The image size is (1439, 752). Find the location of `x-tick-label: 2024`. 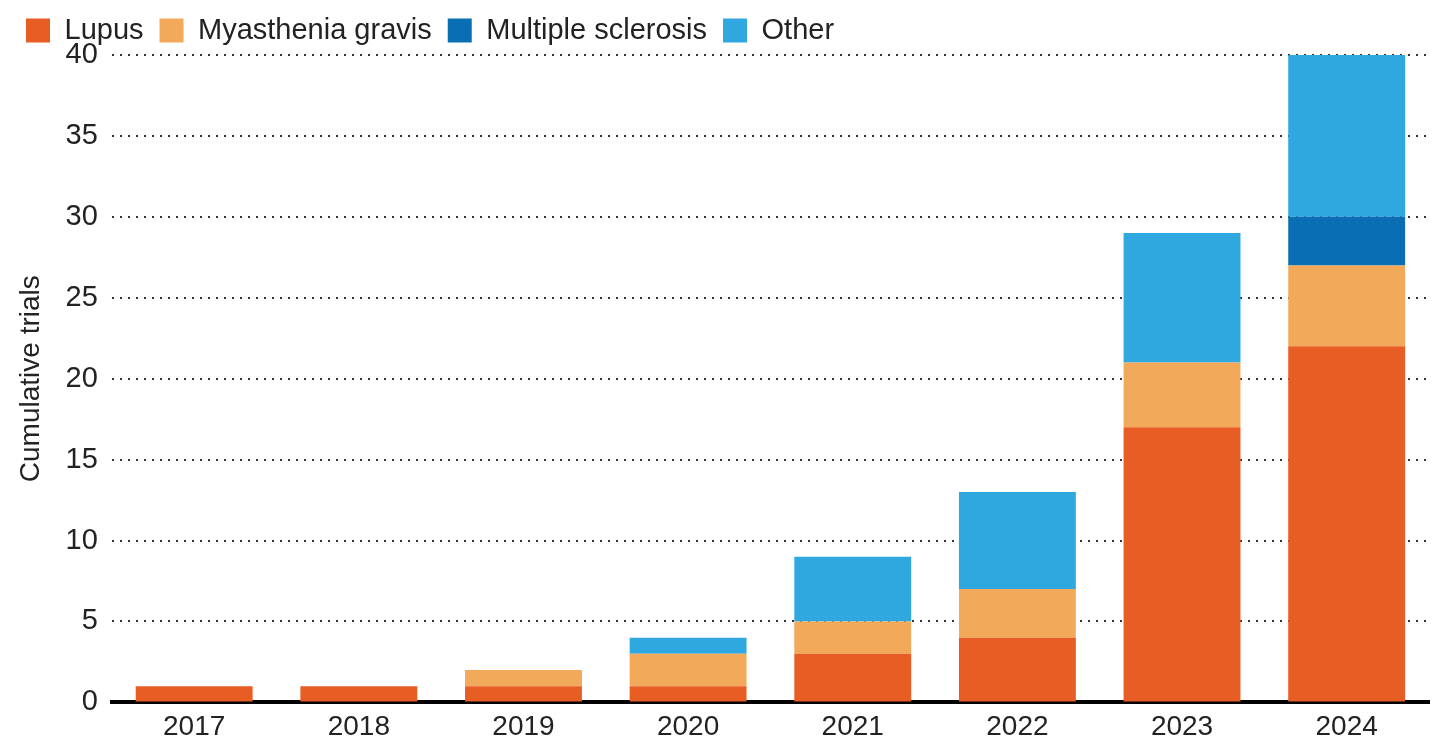

x-tick-label: 2024 is located at coordinates (1346, 725).